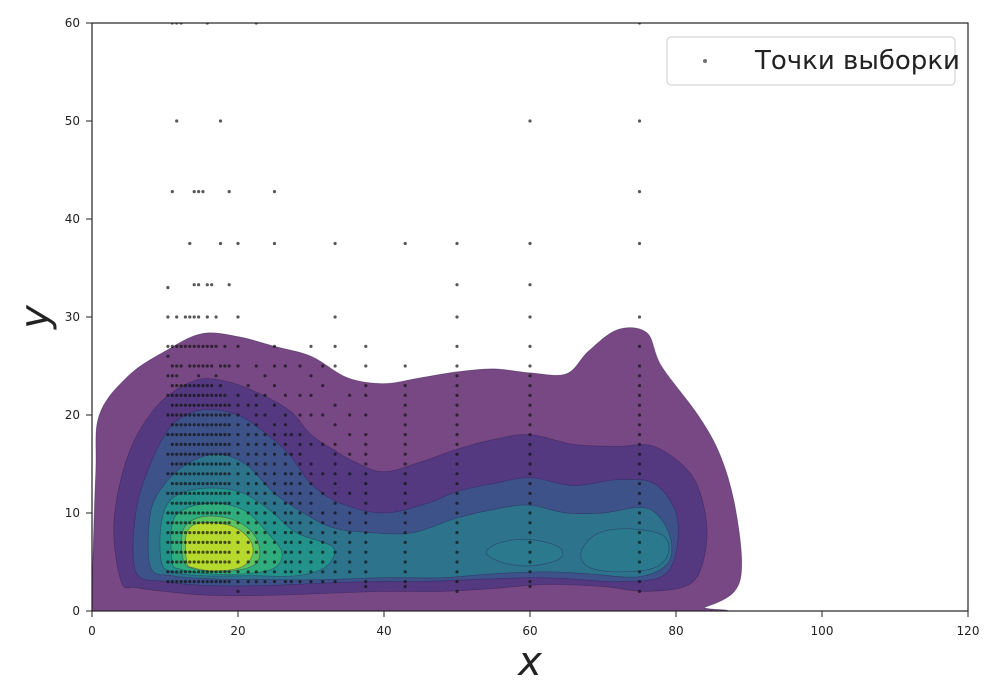 This screenshot has height=700, width=1000. What do you see at coordinates (811, 61) in the screenshot?
I see `legend-box` at bounding box center [811, 61].